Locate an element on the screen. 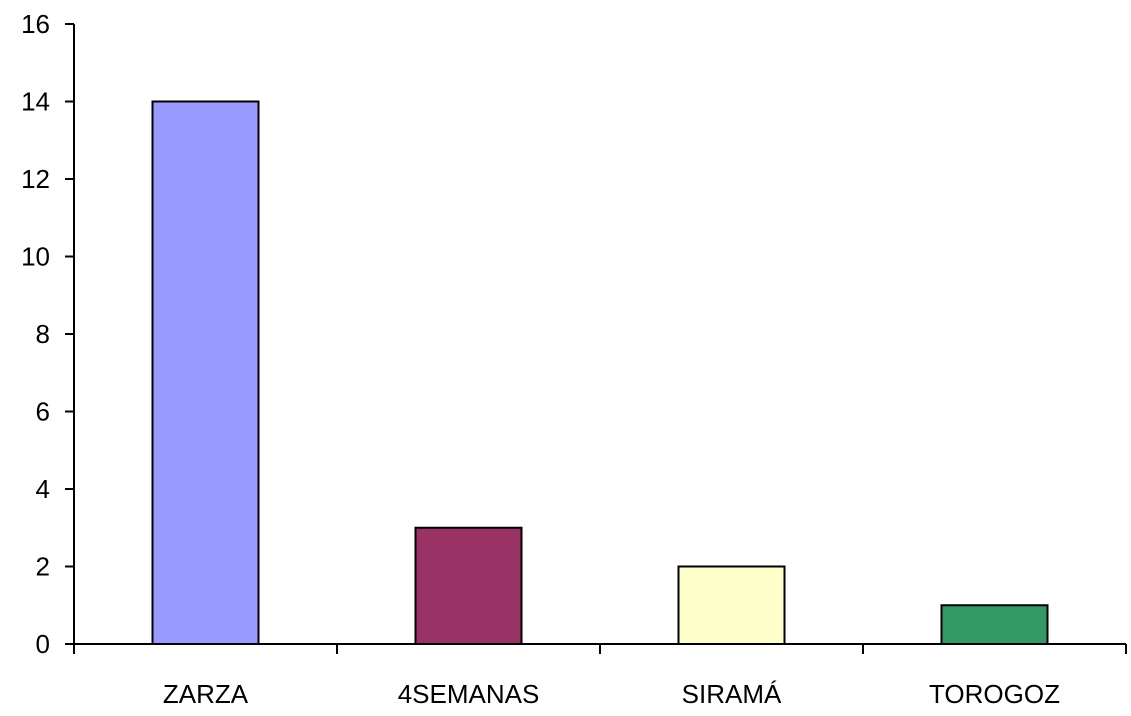  y-tick-label: 6 is located at coordinates (43, 412).